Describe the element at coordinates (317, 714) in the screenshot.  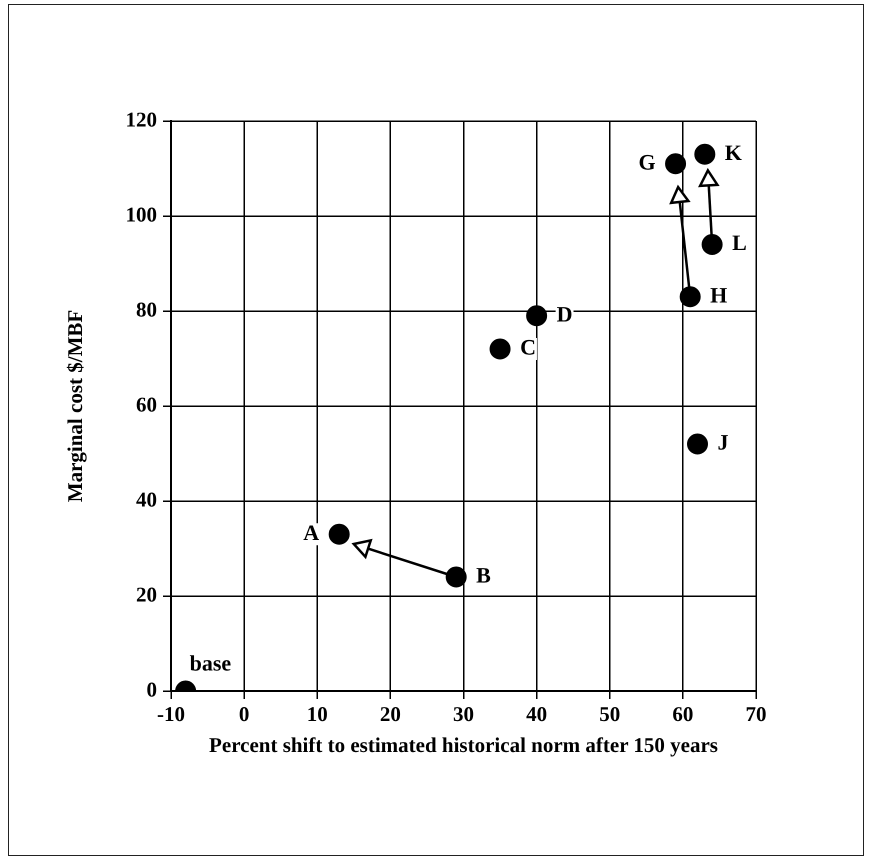
I see `x-tick-label: 10` at that location.